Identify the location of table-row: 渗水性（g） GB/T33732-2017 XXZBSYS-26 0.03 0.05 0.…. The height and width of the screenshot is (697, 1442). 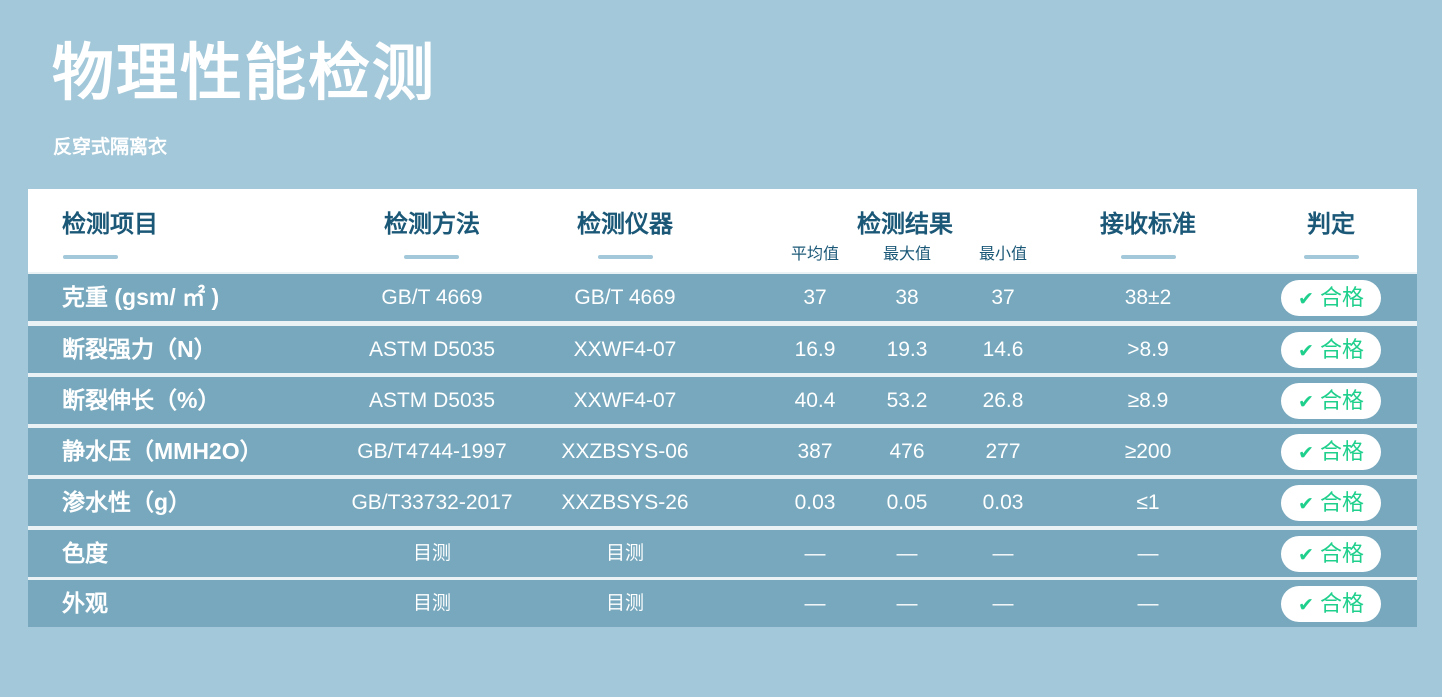
(722, 502).